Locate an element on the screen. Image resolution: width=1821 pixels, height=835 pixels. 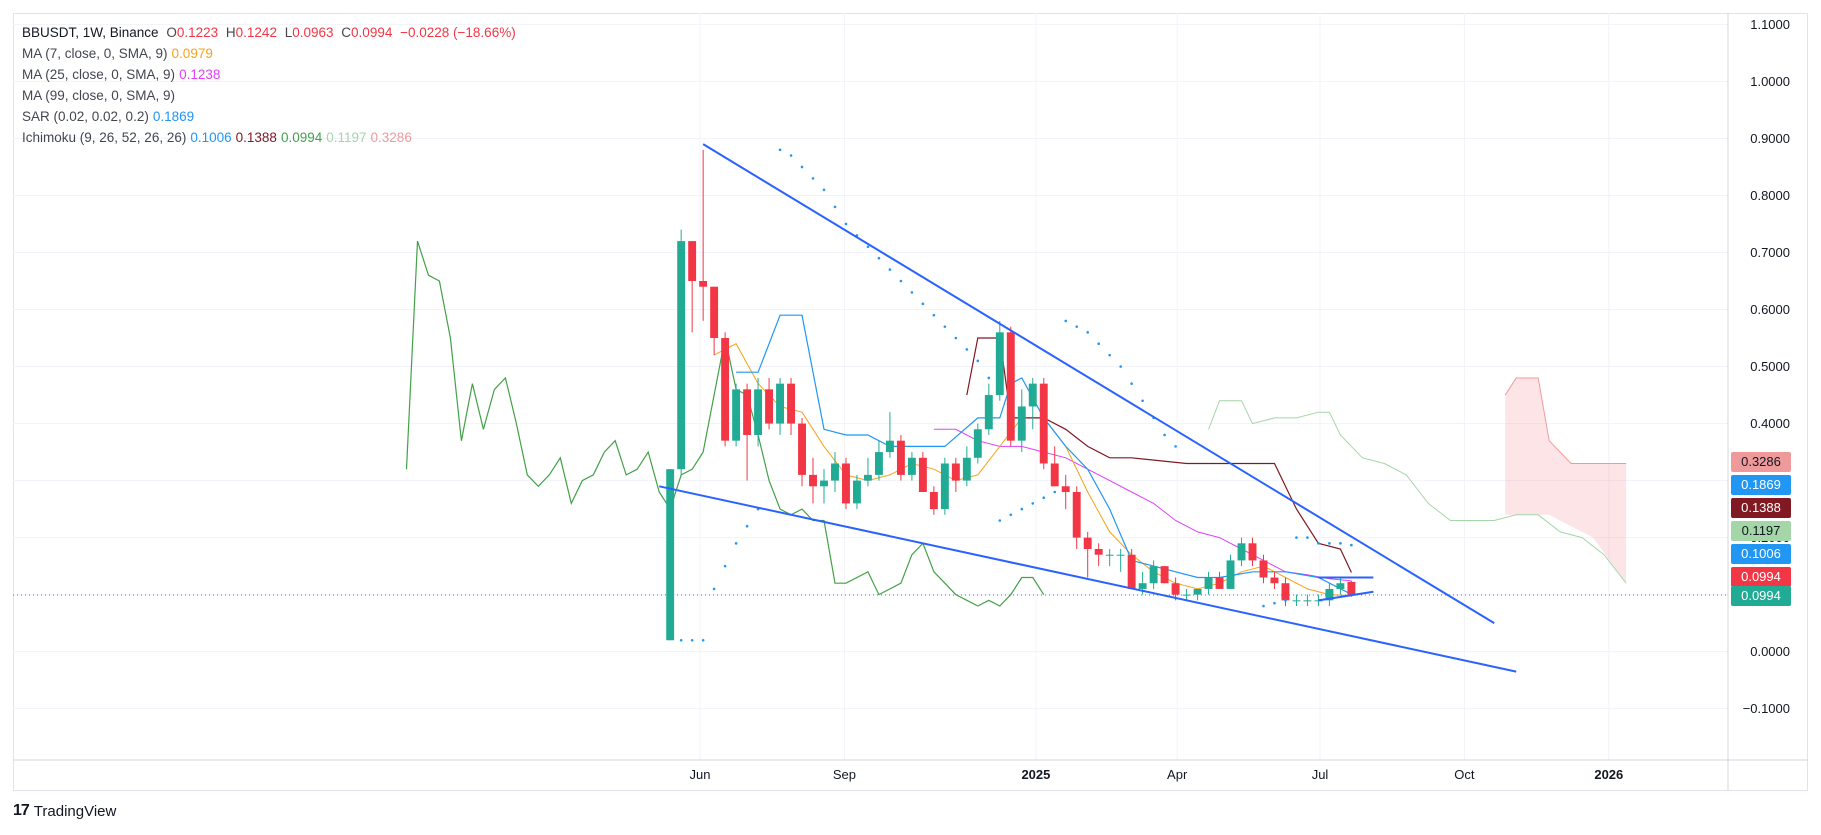
x-tick-label: 2026 is located at coordinates (1608, 774).